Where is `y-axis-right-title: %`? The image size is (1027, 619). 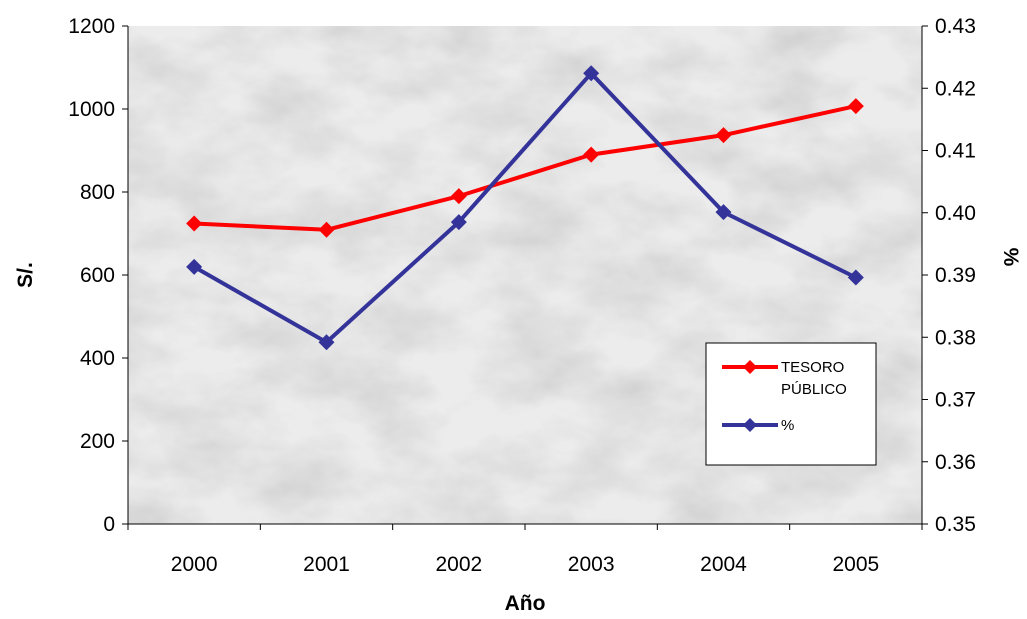 y-axis-right-title: % is located at coordinates (1010, 257).